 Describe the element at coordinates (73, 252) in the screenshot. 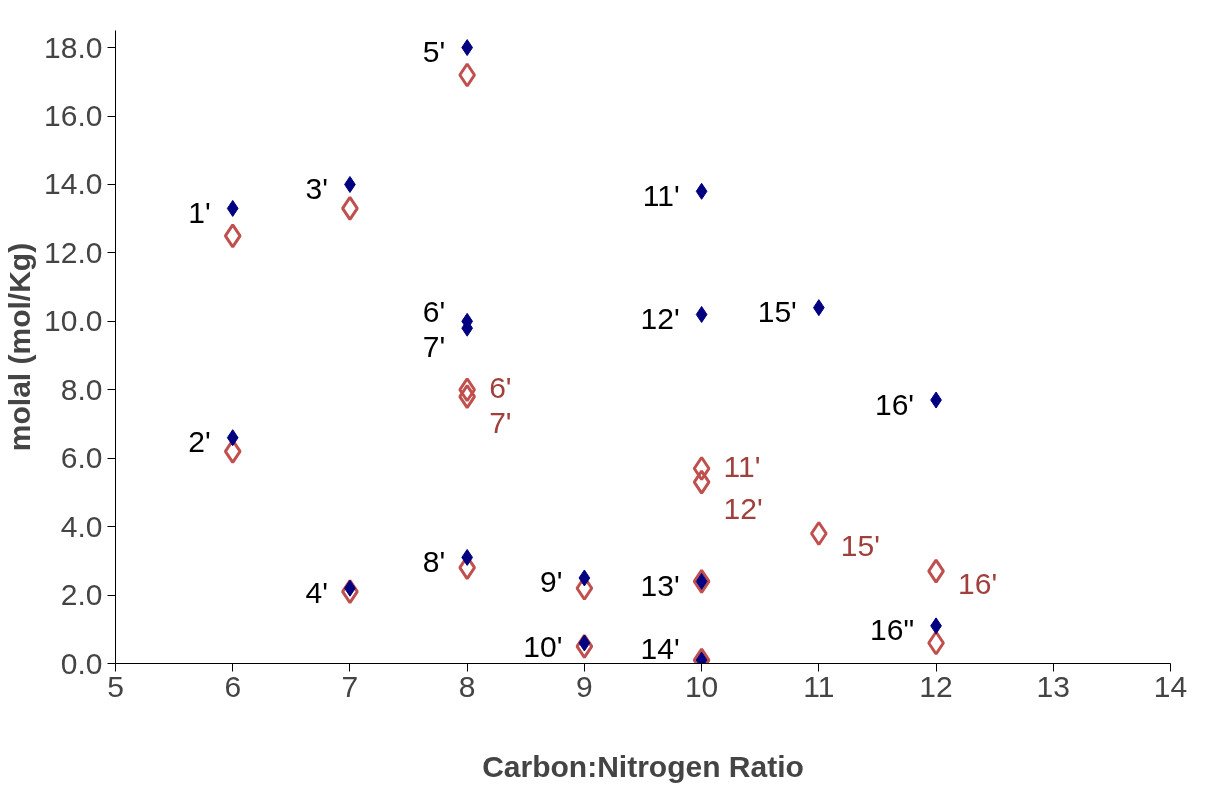

I see `y-tick-label: 12.0` at that location.